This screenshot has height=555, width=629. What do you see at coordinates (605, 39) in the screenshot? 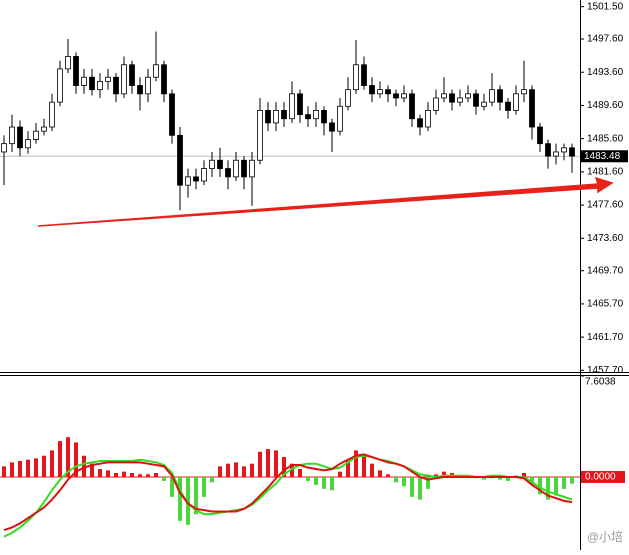
I see `y-tick-label: 1497.60` at bounding box center [605, 39].